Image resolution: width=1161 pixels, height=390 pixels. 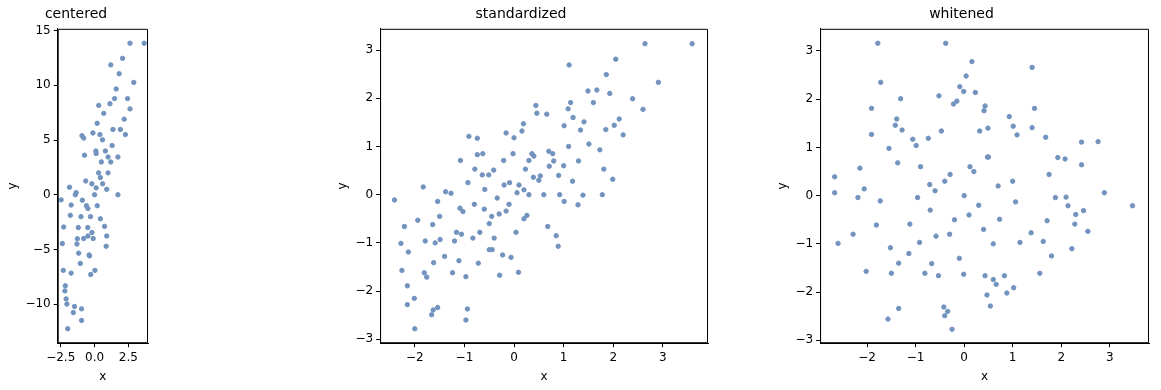 I want to click on y-tick-label: 15, so click(x=43, y=29).